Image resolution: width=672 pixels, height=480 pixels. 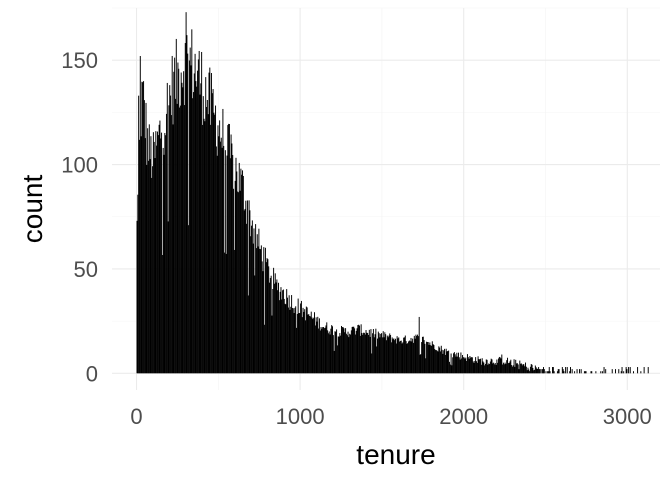 What do you see at coordinates (395, 454) in the screenshot?
I see `x-axis-title: tenure` at bounding box center [395, 454].